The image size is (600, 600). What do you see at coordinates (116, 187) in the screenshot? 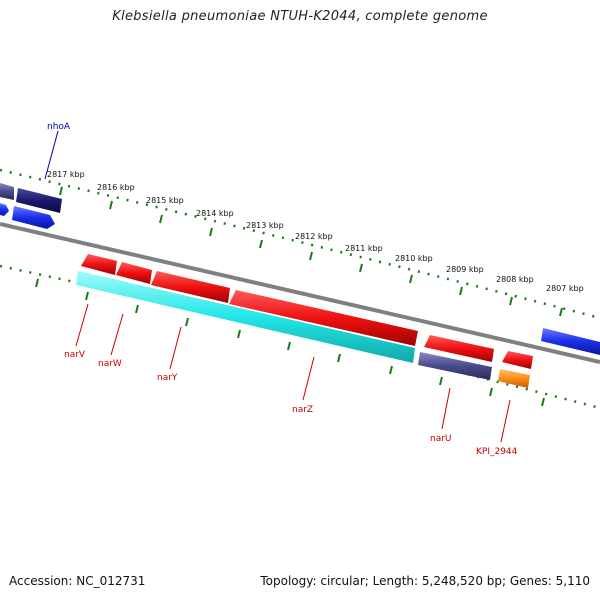
I see `tick-label: 2816 kbp` at bounding box center [116, 187].